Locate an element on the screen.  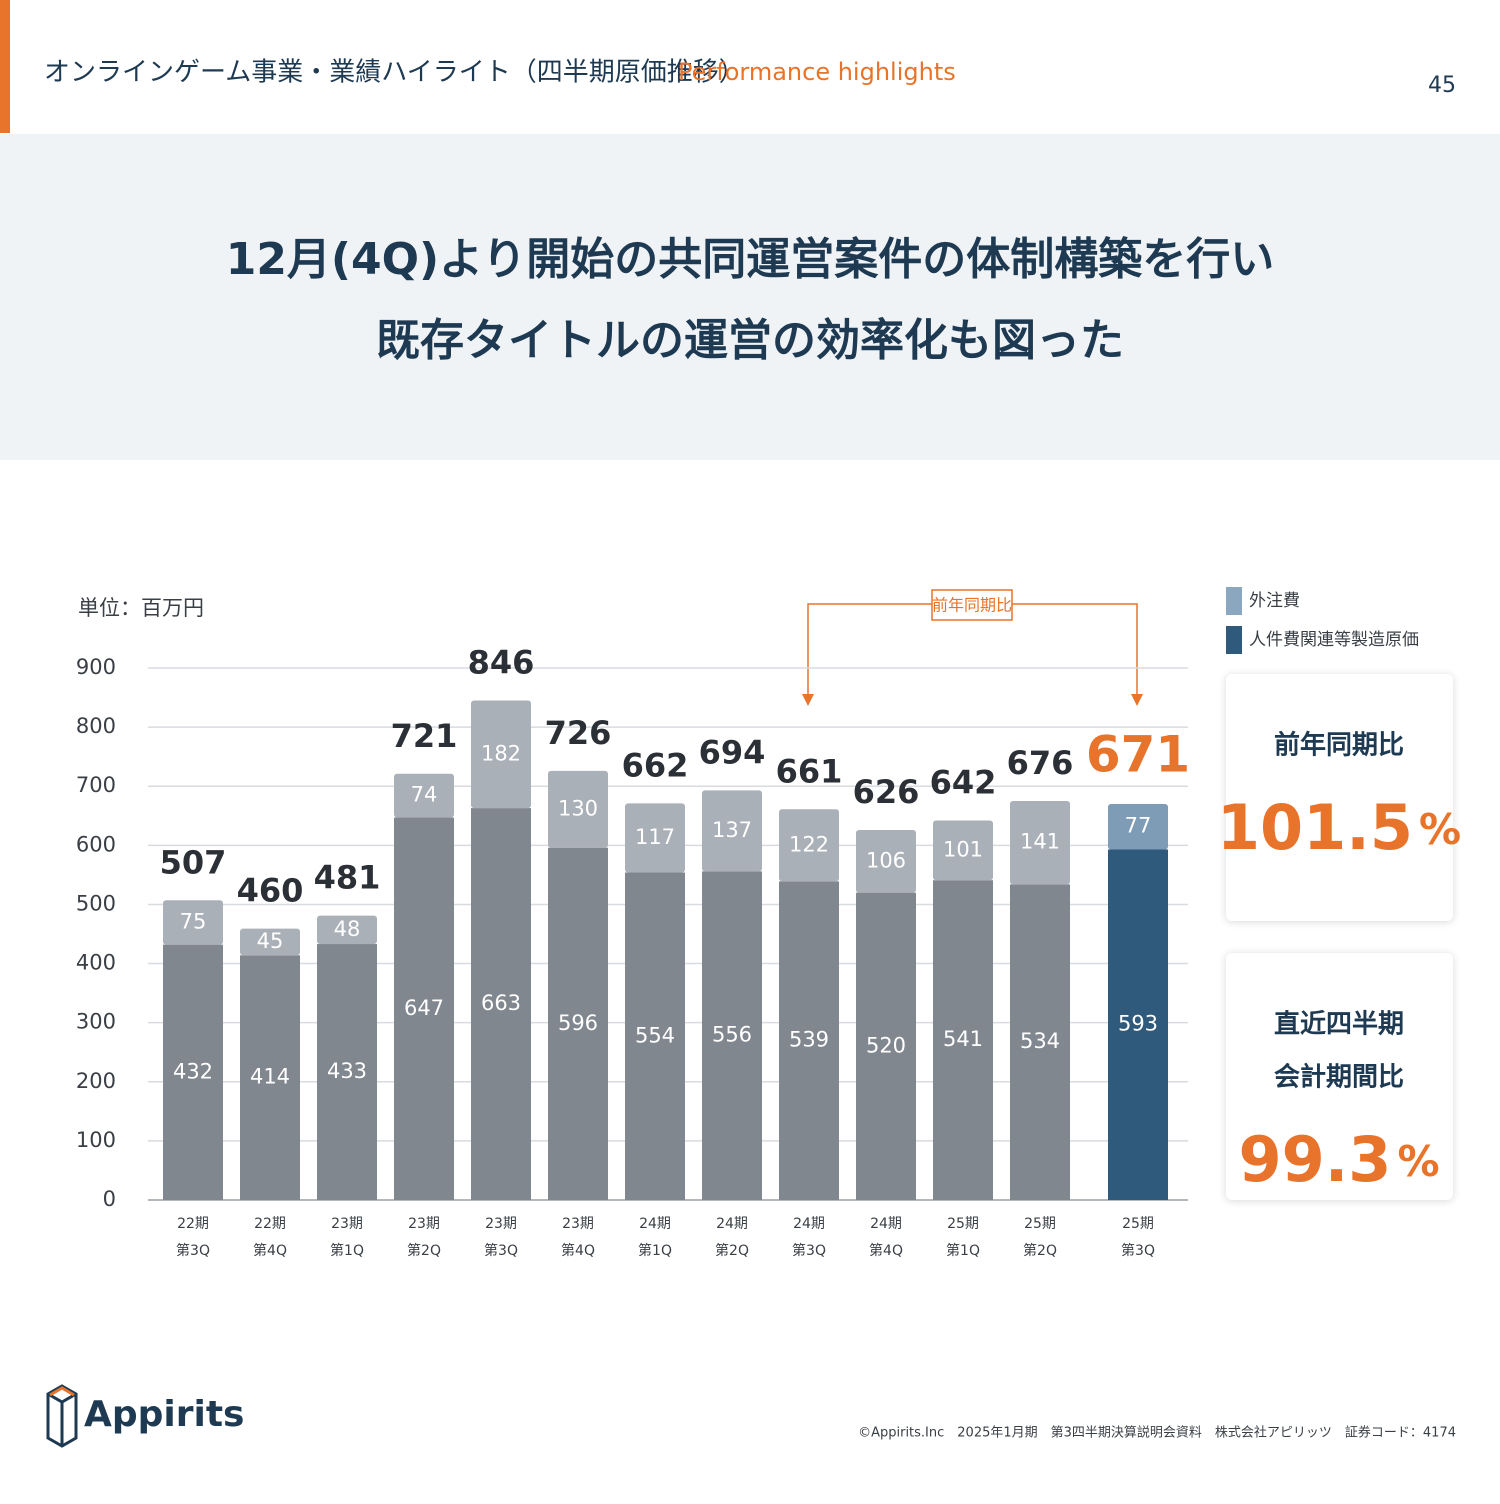
kpi-value: 99.3 is located at coordinates (1314, 1159).